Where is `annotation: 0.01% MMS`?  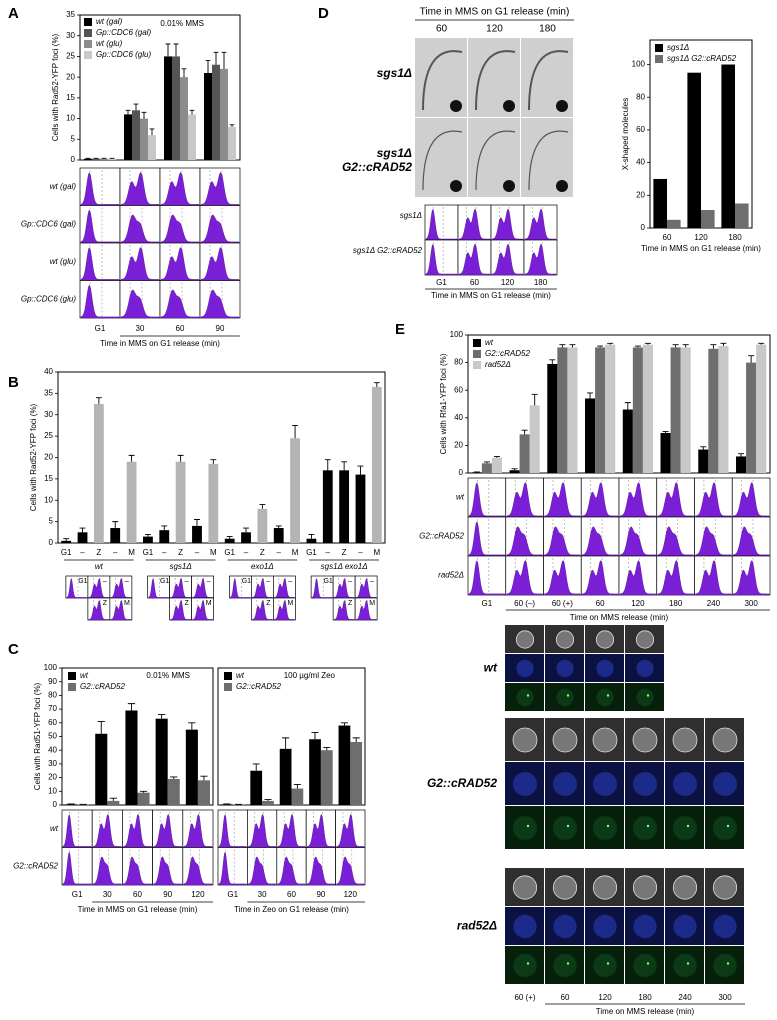
annotation: 0.01% MMS is located at coordinates (168, 675).